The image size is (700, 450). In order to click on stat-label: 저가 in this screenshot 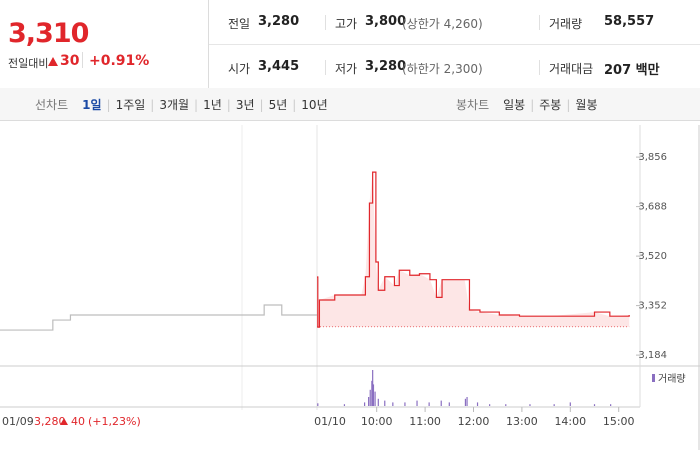, I will do `click(346, 69)`.